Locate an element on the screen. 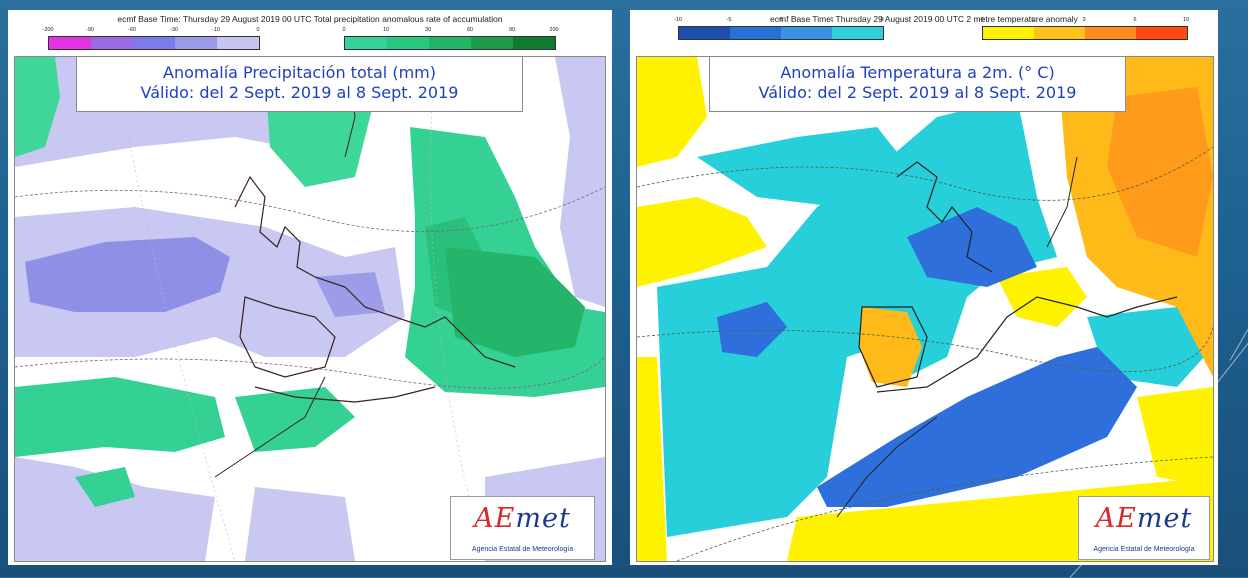 Image resolution: width=1248 pixels, height=578 pixels. temperature-positive-legend: 0 1 3 6 10 is located at coordinates (1084, 28).